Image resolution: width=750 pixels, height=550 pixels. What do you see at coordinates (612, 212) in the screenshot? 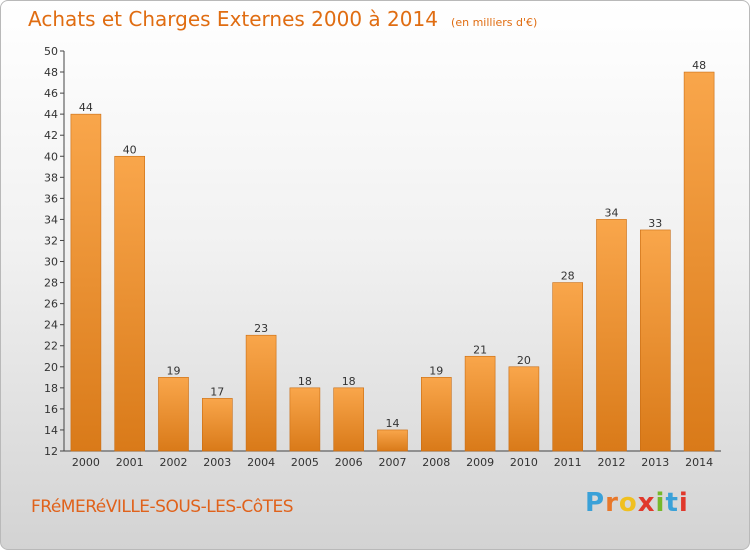
I see `data-label: 34` at bounding box center [612, 212].